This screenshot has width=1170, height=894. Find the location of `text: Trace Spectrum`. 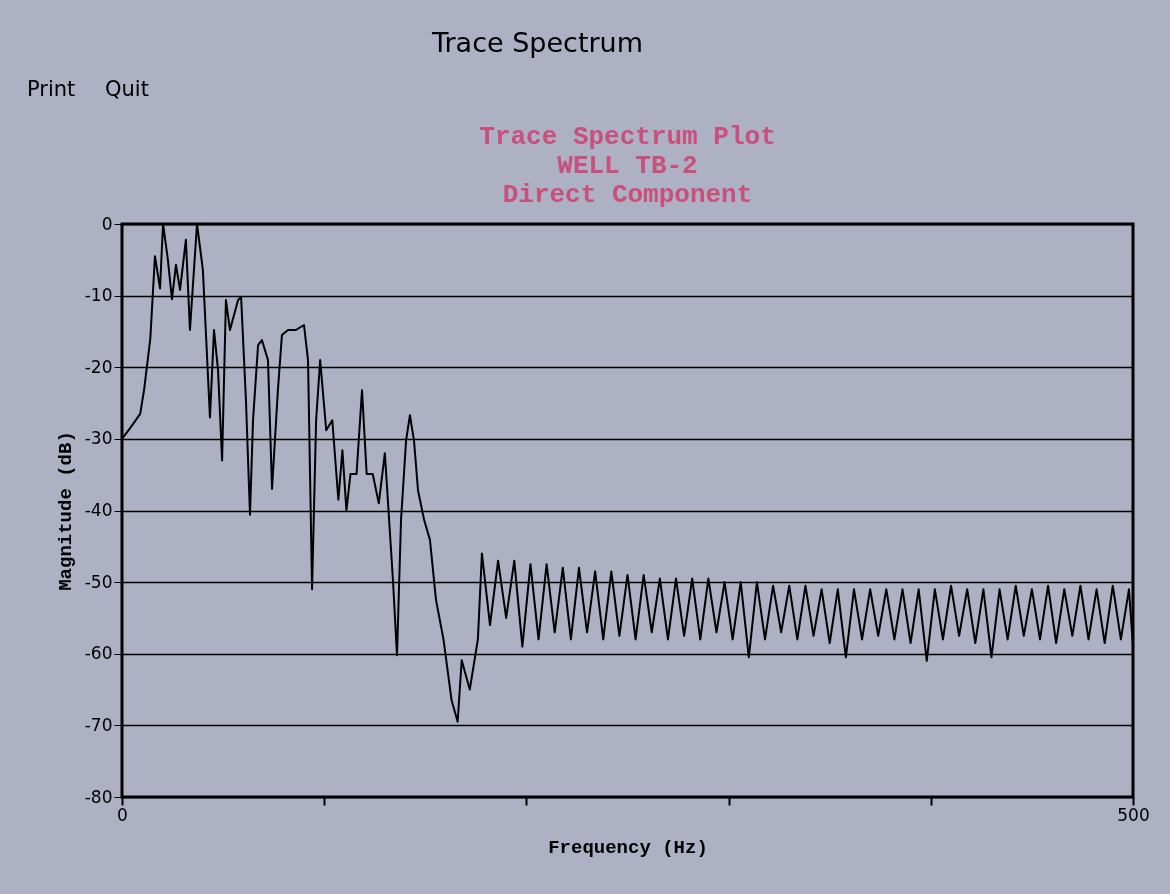

text: Trace Spectrum is located at coordinates (537, 42).